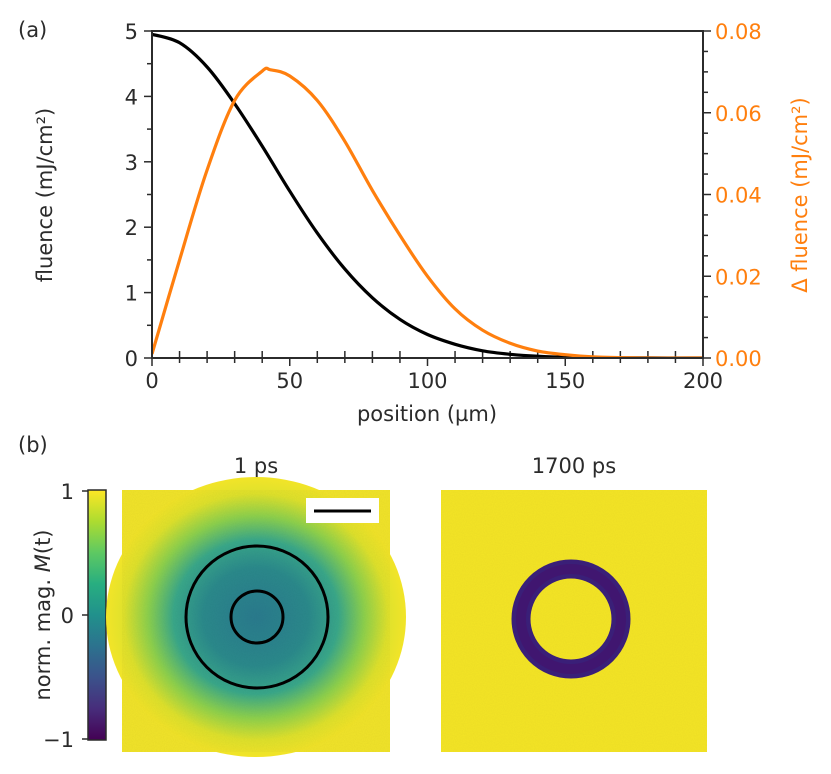 This screenshot has width=831, height=774. I want to click on x-tick-label: 200, so click(703, 381).